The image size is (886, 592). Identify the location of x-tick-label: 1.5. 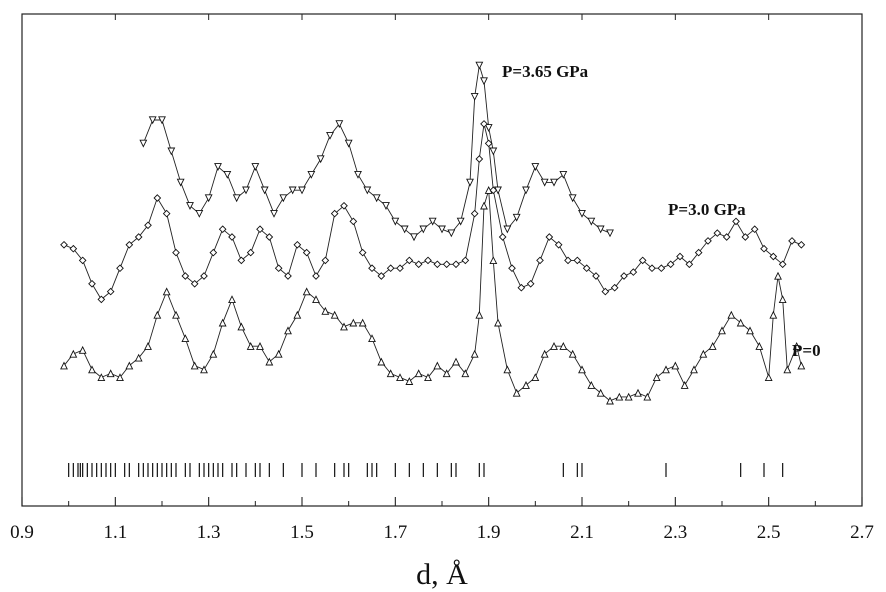
(302, 532).